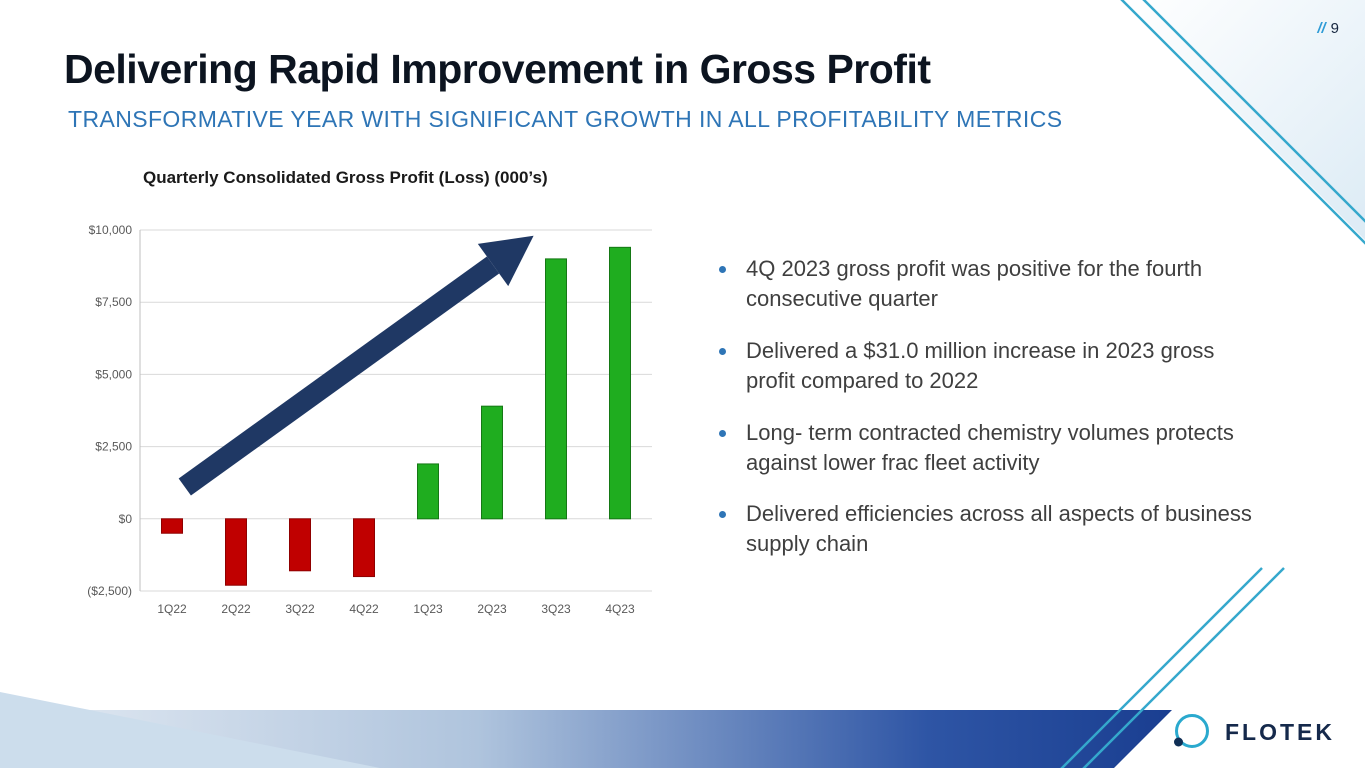 Image resolution: width=1365 pixels, height=768 pixels. I want to click on flotek-logo-text: FLOTEK, so click(1280, 731).